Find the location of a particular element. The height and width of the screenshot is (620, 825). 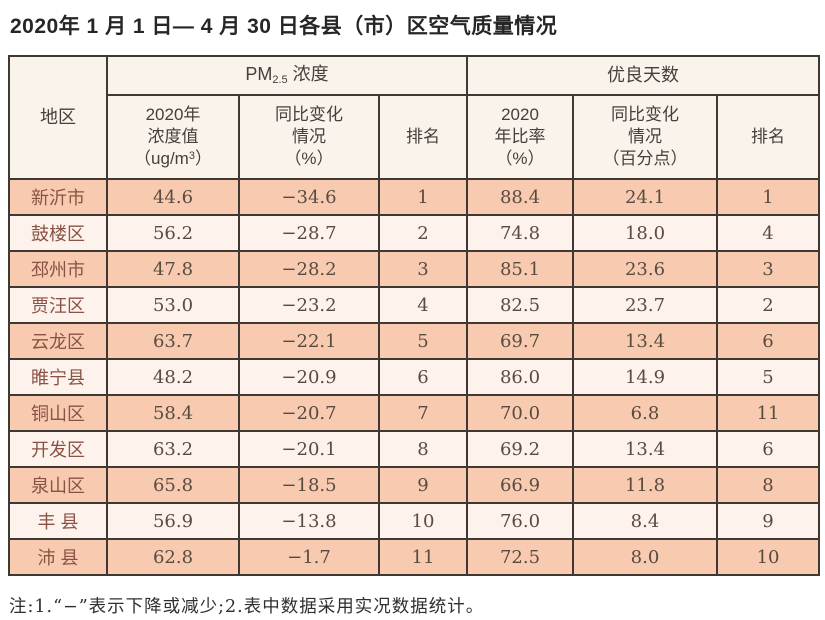

header-yoy-change-pct: 同比变化 情况 （%） is located at coordinates (309, 137).